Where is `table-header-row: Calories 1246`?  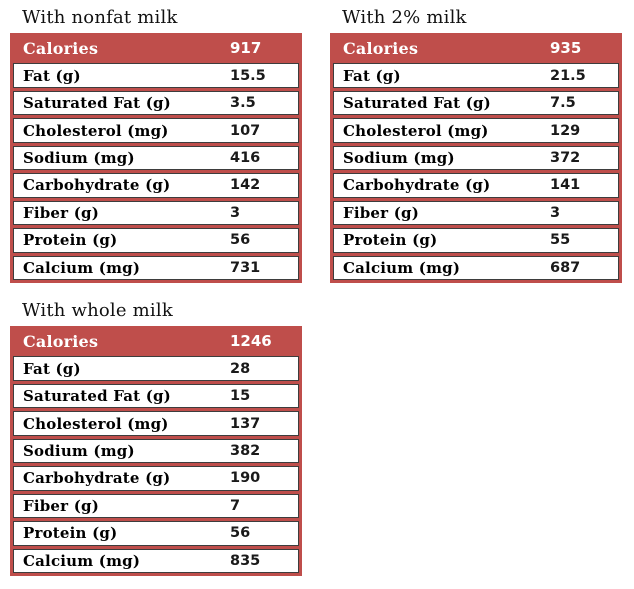
table-header-row: Calories 1246 is located at coordinates (156, 341).